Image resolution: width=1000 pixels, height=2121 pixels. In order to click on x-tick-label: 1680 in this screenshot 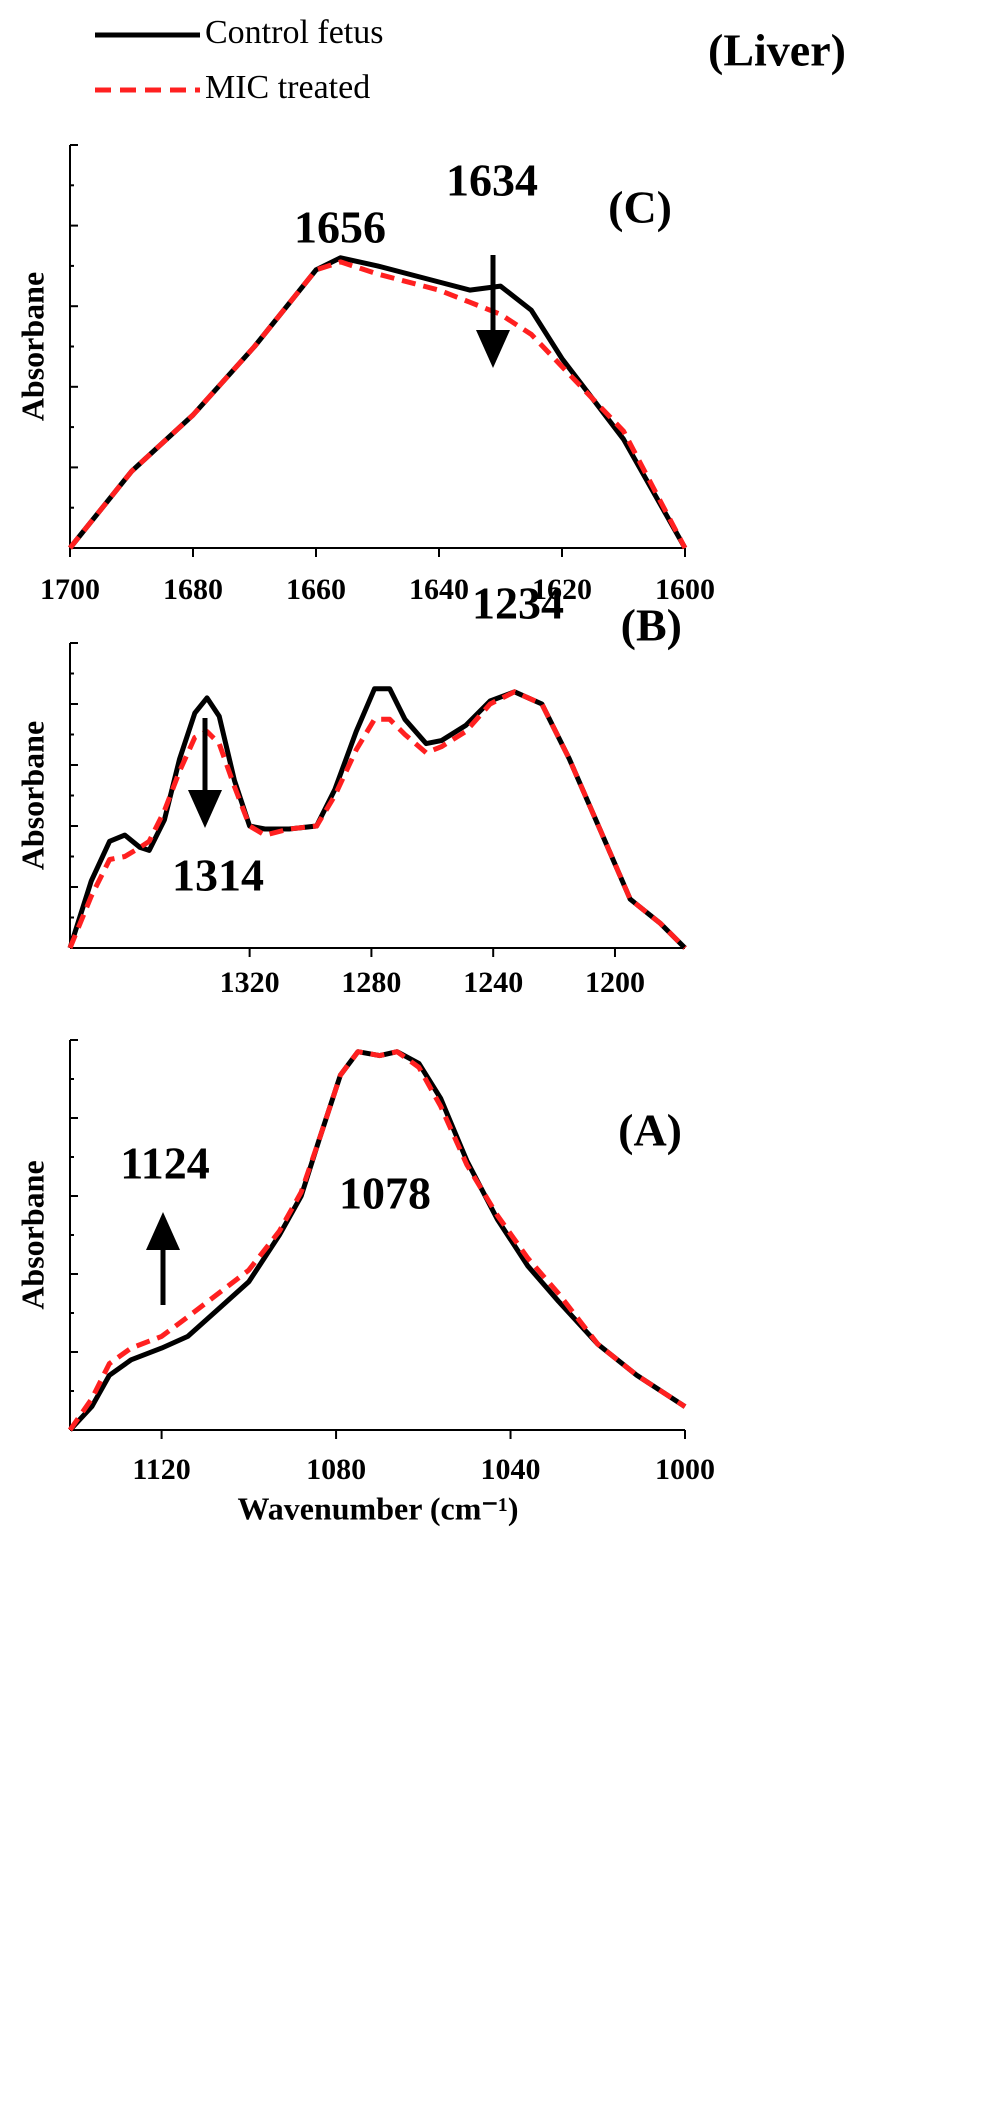, I will do `click(193, 589)`.